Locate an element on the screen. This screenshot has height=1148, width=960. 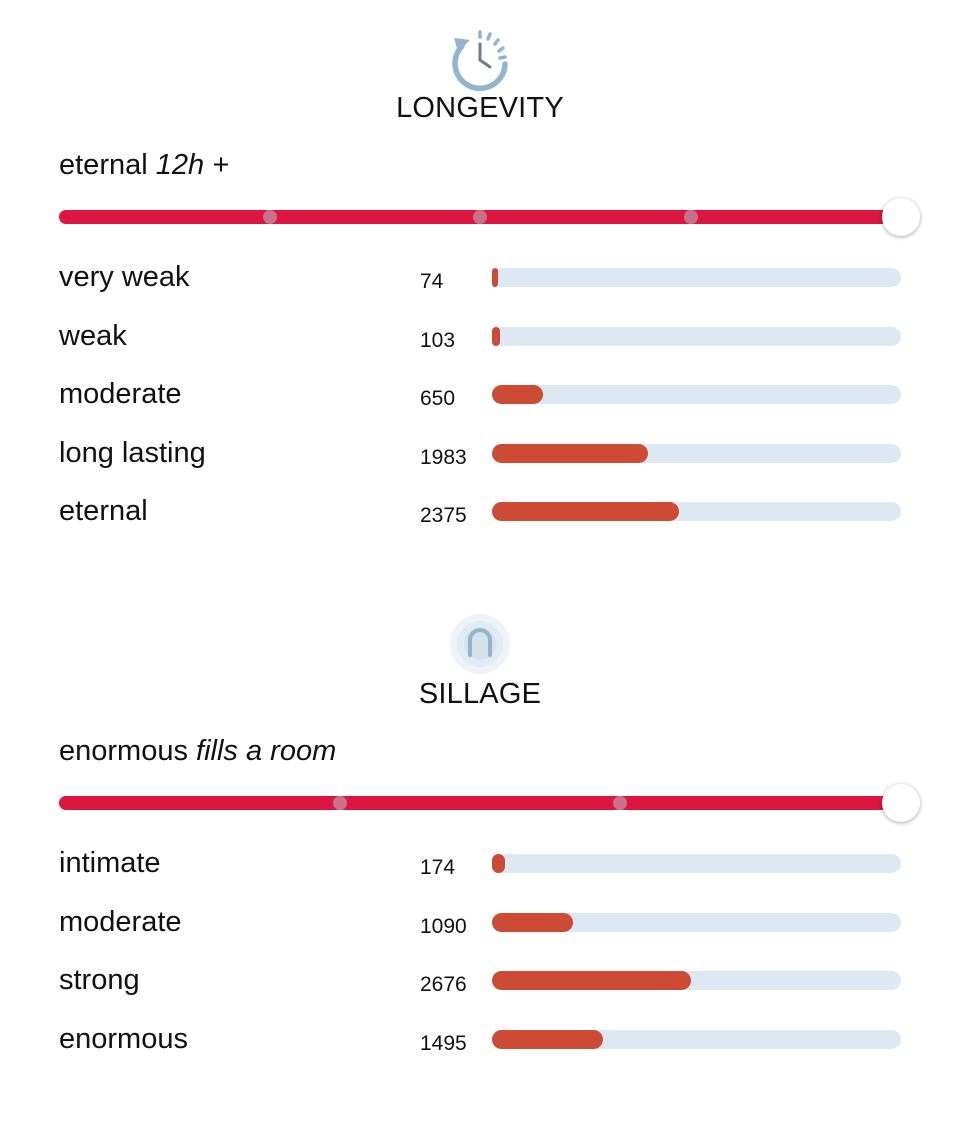
vote-count: 1983 is located at coordinates (443, 457).